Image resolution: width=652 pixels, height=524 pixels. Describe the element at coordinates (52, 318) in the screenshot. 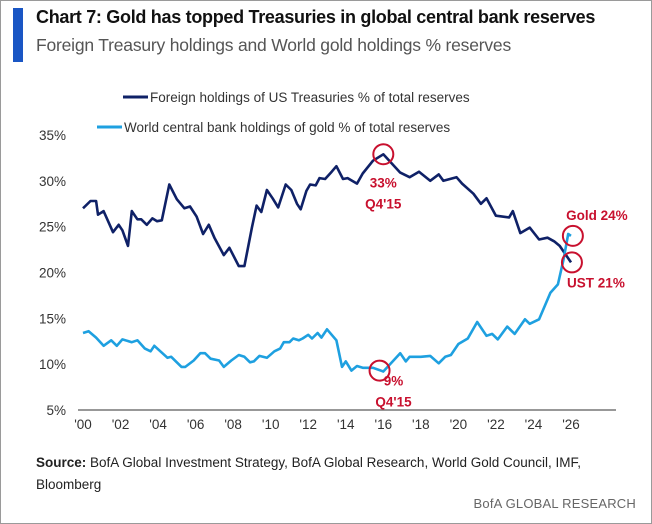

I see `y-tick-label: 15%` at that location.